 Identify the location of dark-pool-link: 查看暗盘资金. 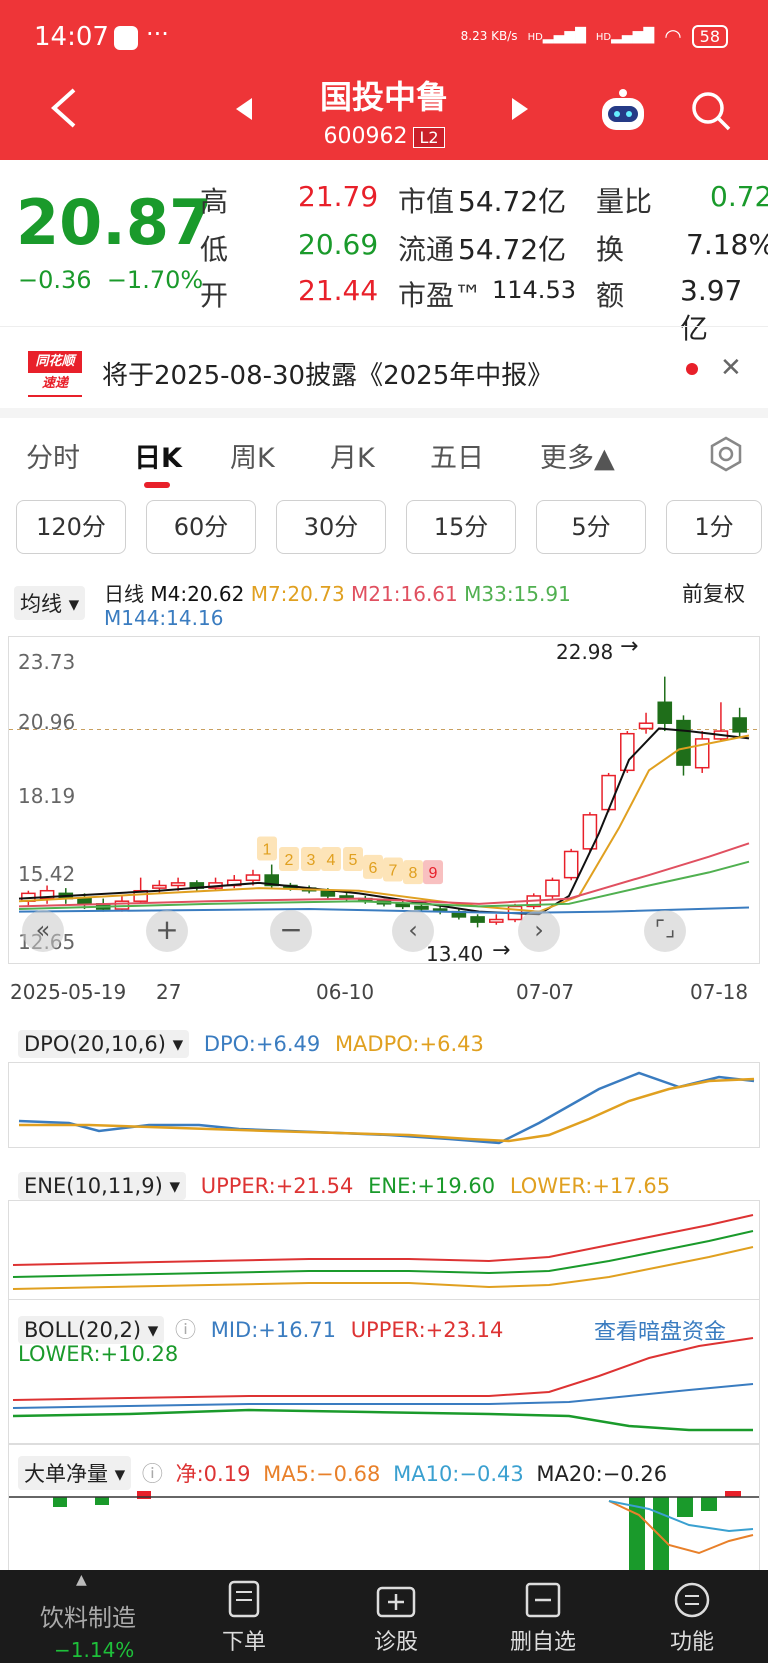
(660, 1332).